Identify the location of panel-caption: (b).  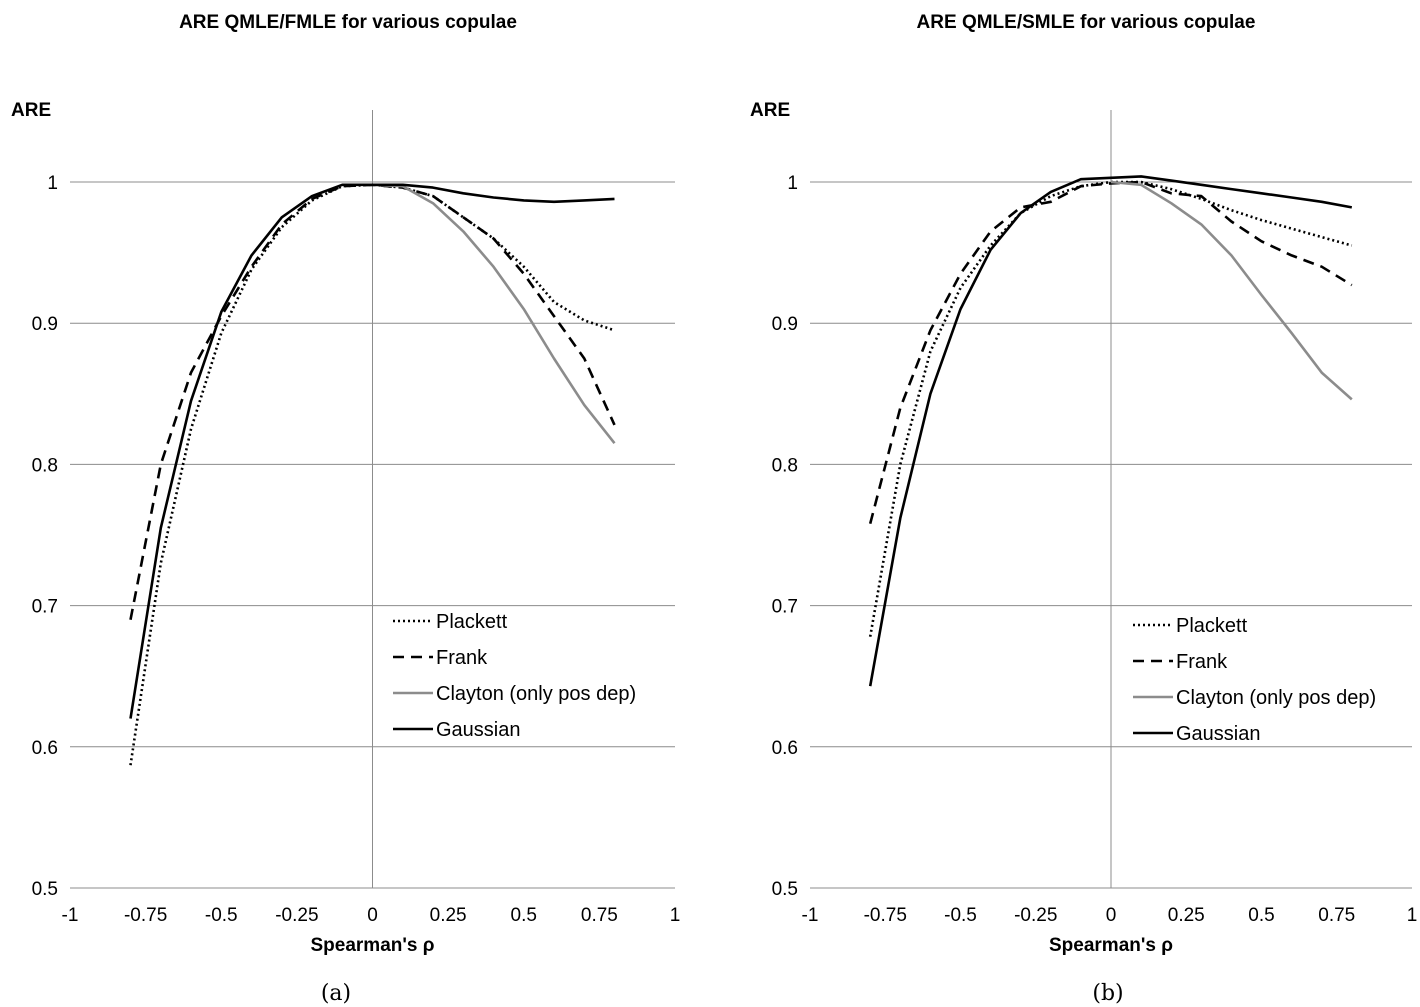
(1107, 993).